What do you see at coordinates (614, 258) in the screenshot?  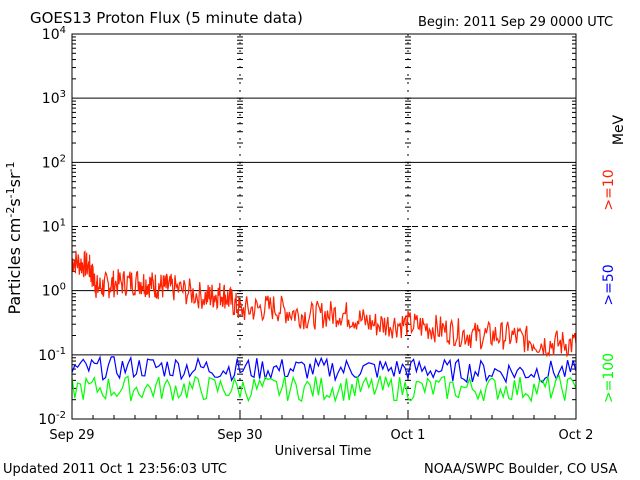 I see `legend: >=10 >=50 >=100 MeV` at bounding box center [614, 258].